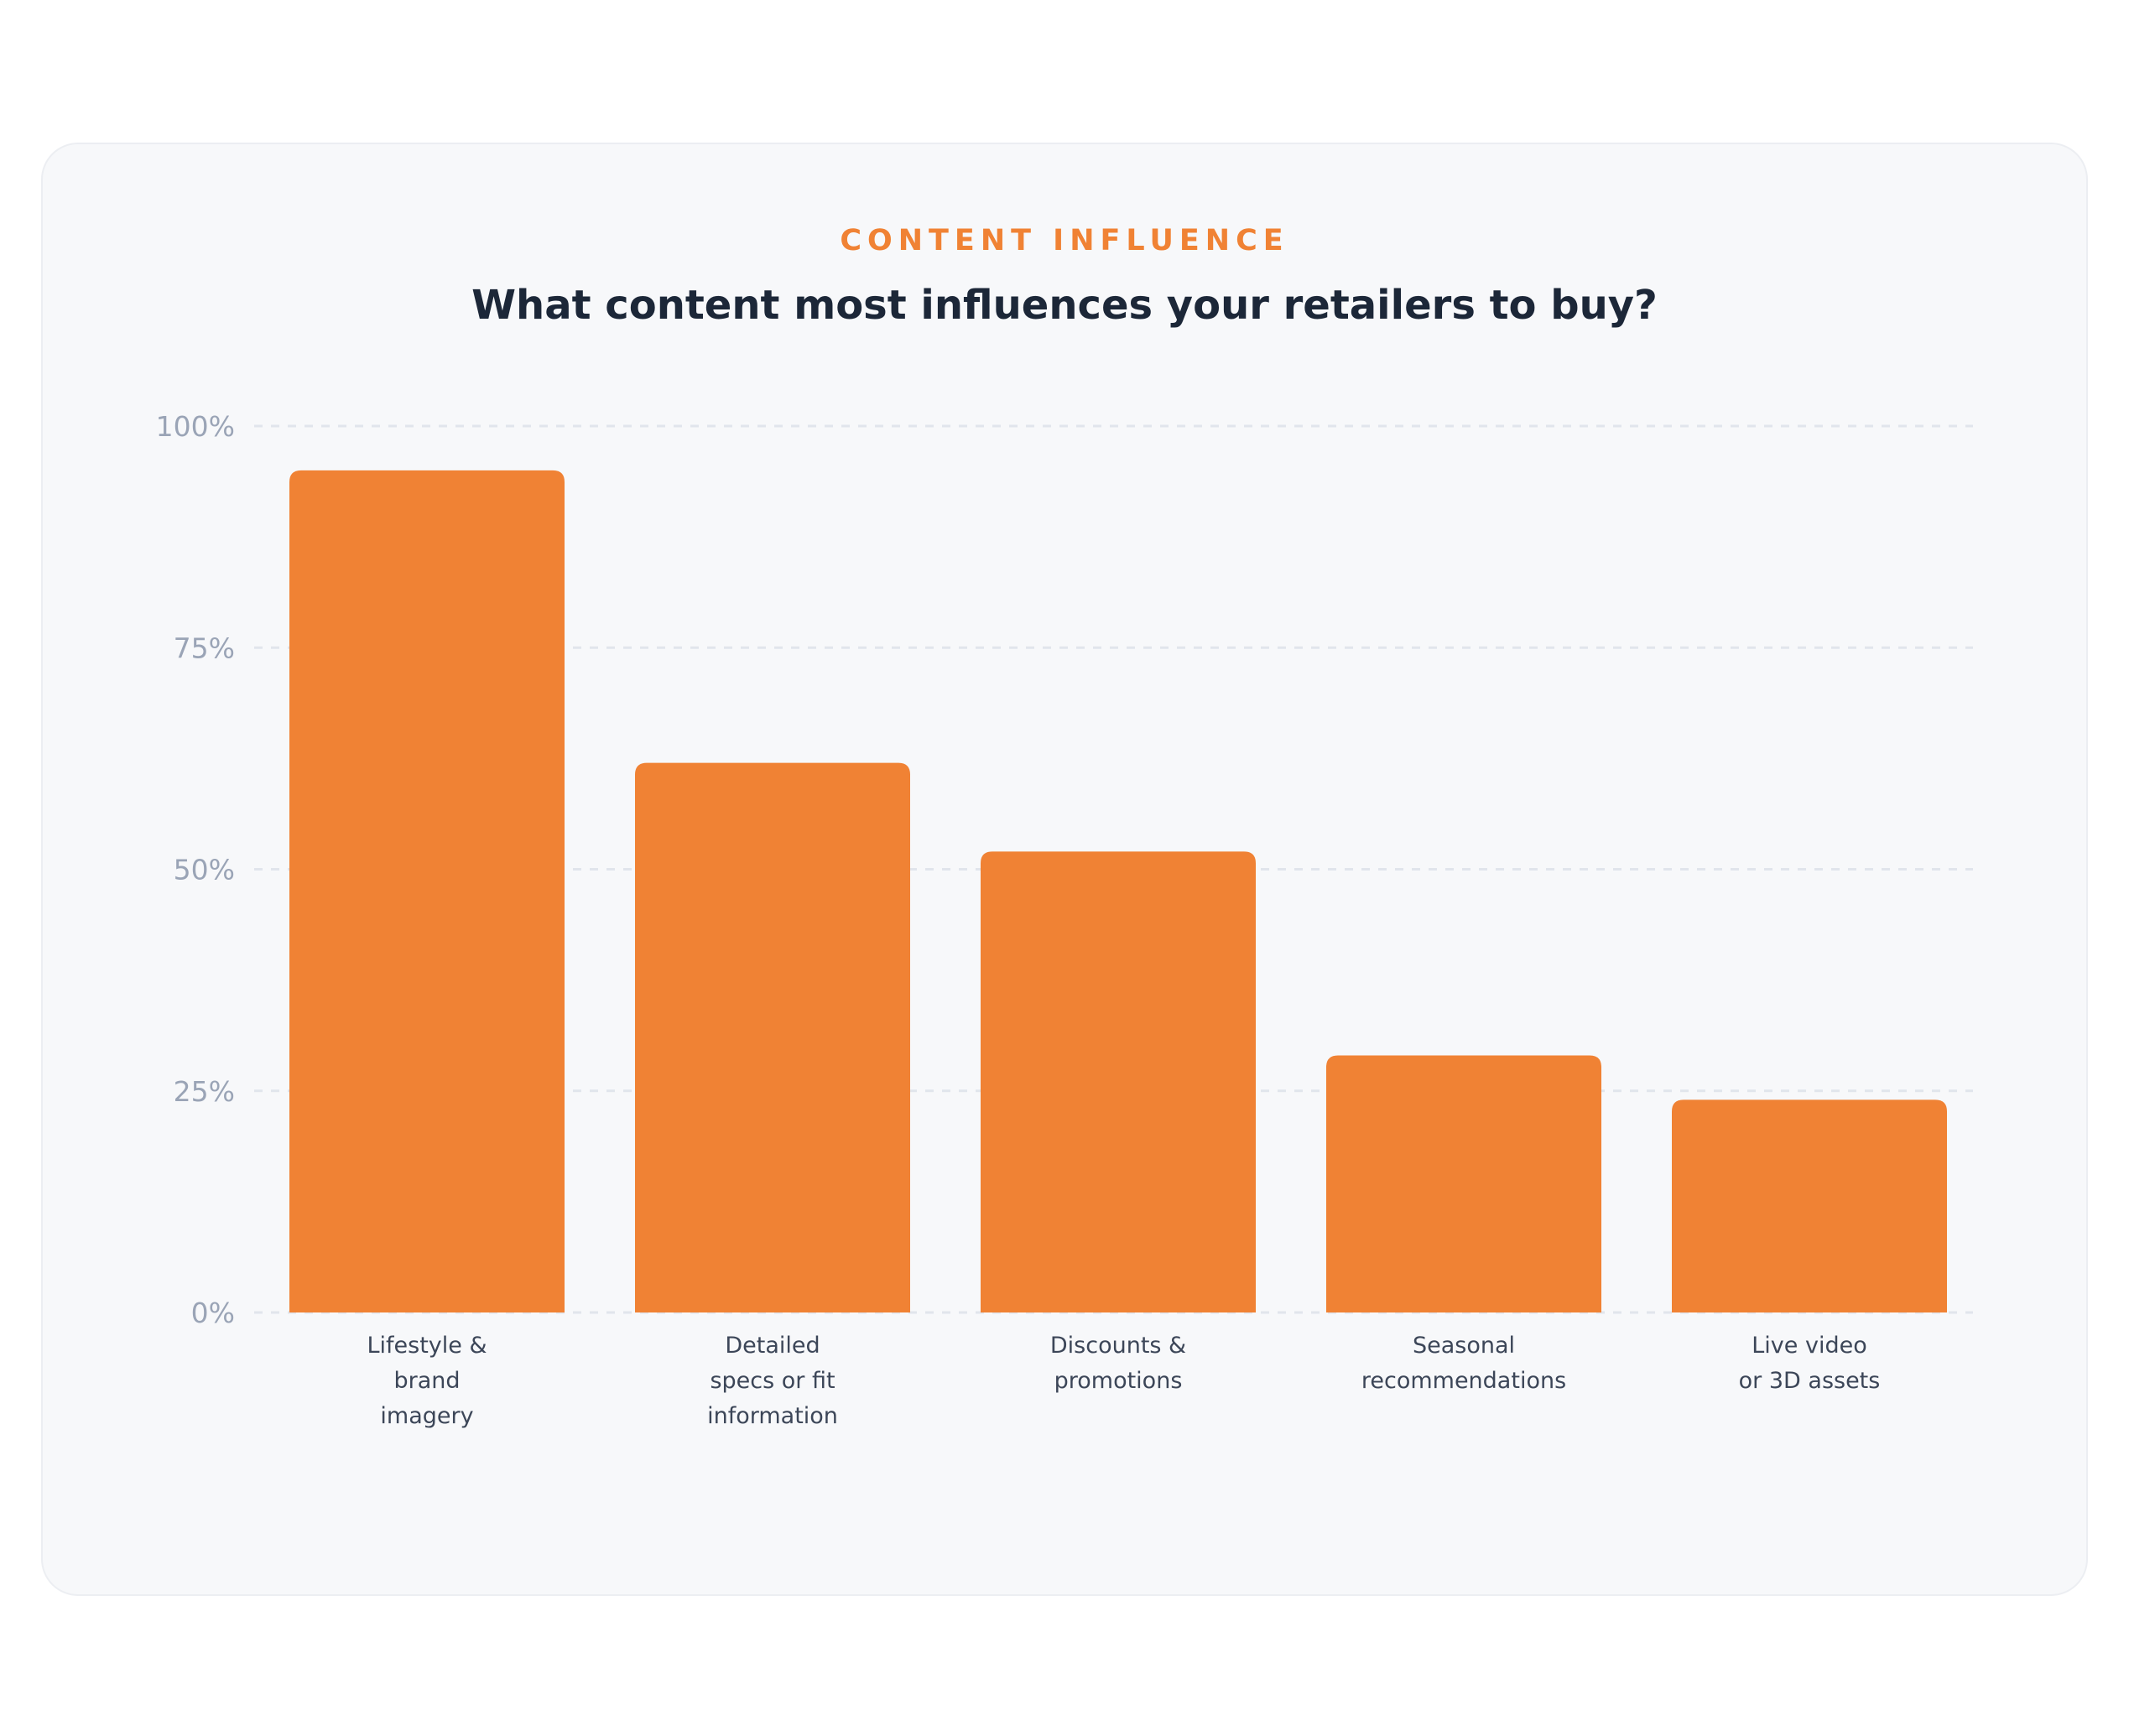 The width and height of the screenshot is (2129, 1736). Describe the element at coordinates (205, 648) in the screenshot. I see `y-tick-label: 75%` at that location.